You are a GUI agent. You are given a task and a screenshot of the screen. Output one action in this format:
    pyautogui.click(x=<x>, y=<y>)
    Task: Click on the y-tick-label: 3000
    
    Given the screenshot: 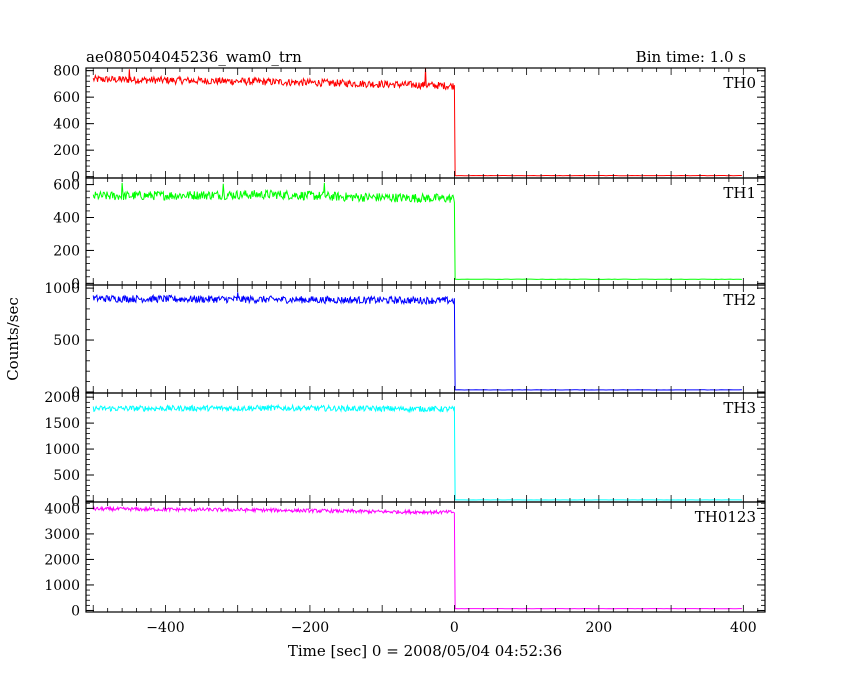 What is the action you would take?
    pyautogui.click(x=62, y=535)
    